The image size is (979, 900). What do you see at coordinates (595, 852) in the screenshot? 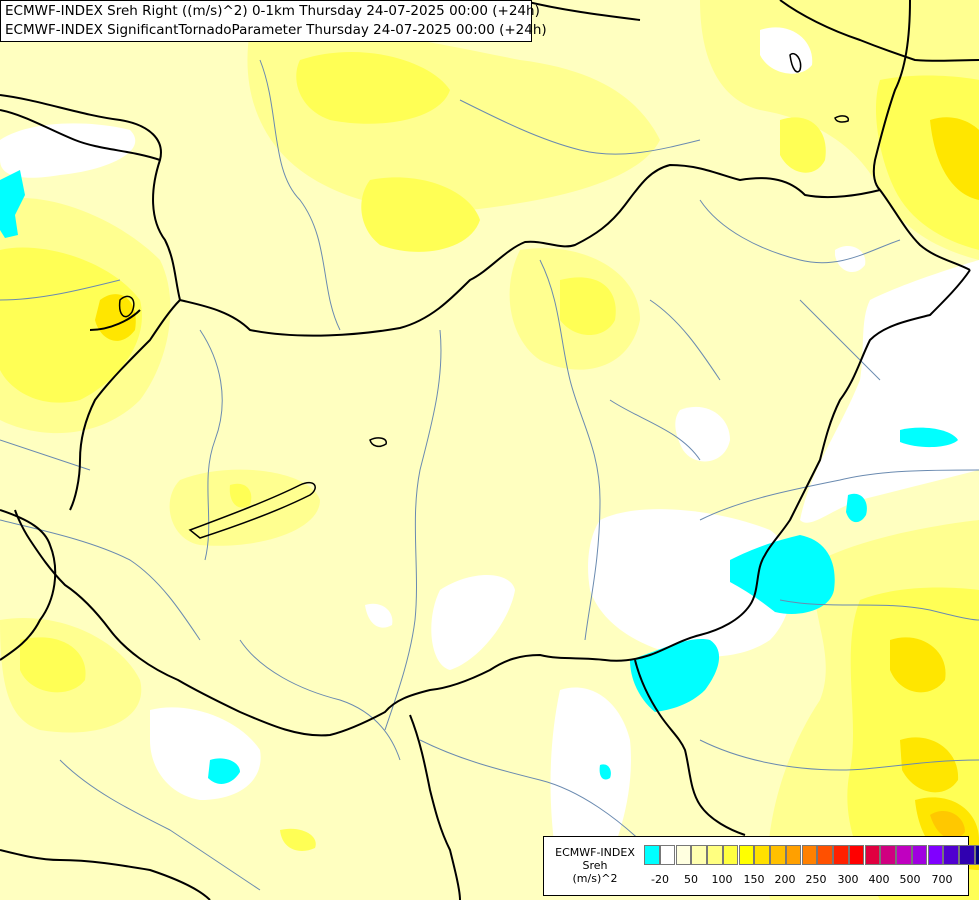
I see `legend-name-line1: ECMWF-INDEX` at bounding box center [595, 852].